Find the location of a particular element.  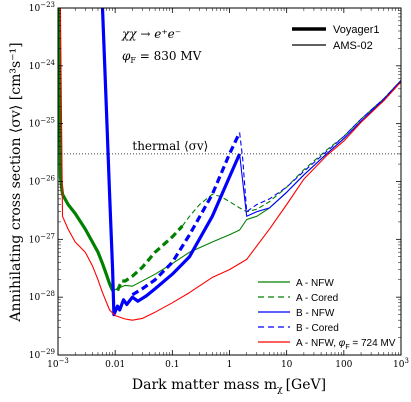

series-line-b-nfw-thin is located at coordinates (320, 148).